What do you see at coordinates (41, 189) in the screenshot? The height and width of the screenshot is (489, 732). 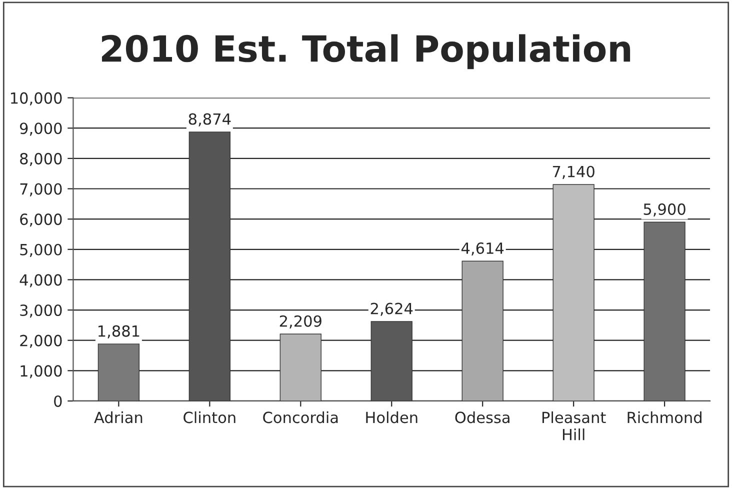 I see `y-tick-label: 7,000` at bounding box center [41, 189].